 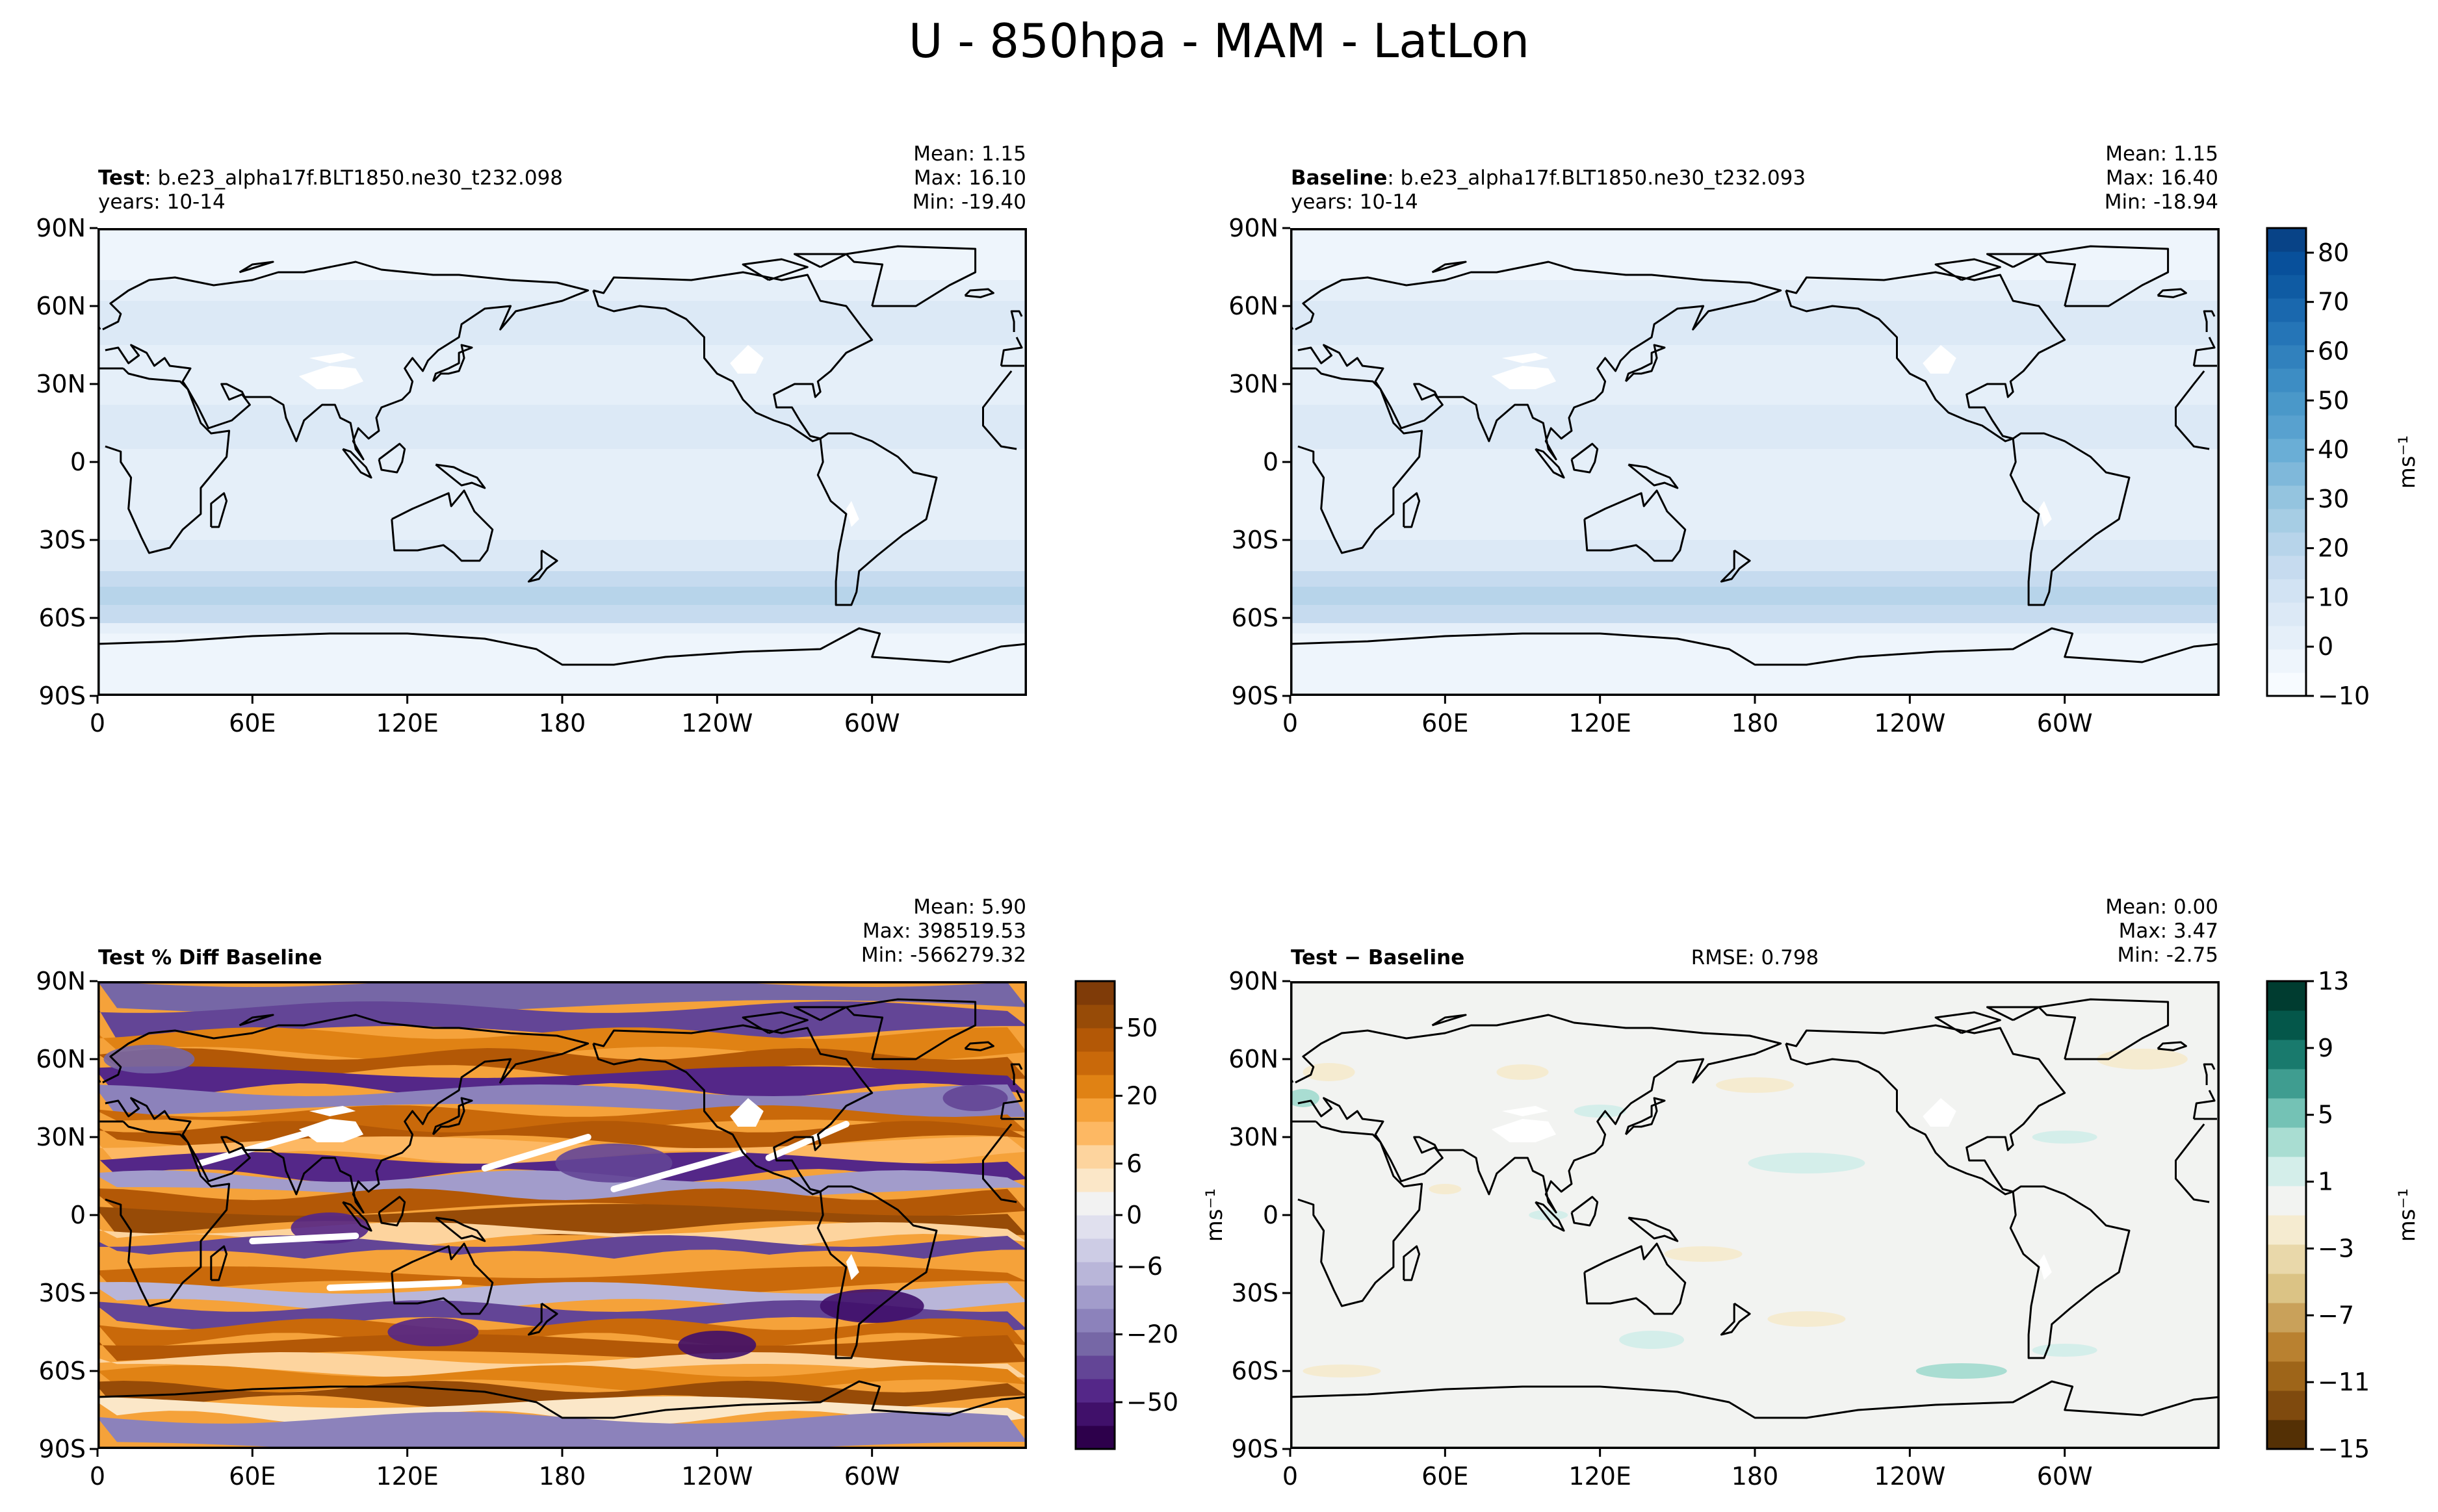 I want to click on test-label-bold: Test, so click(x=121, y=178).